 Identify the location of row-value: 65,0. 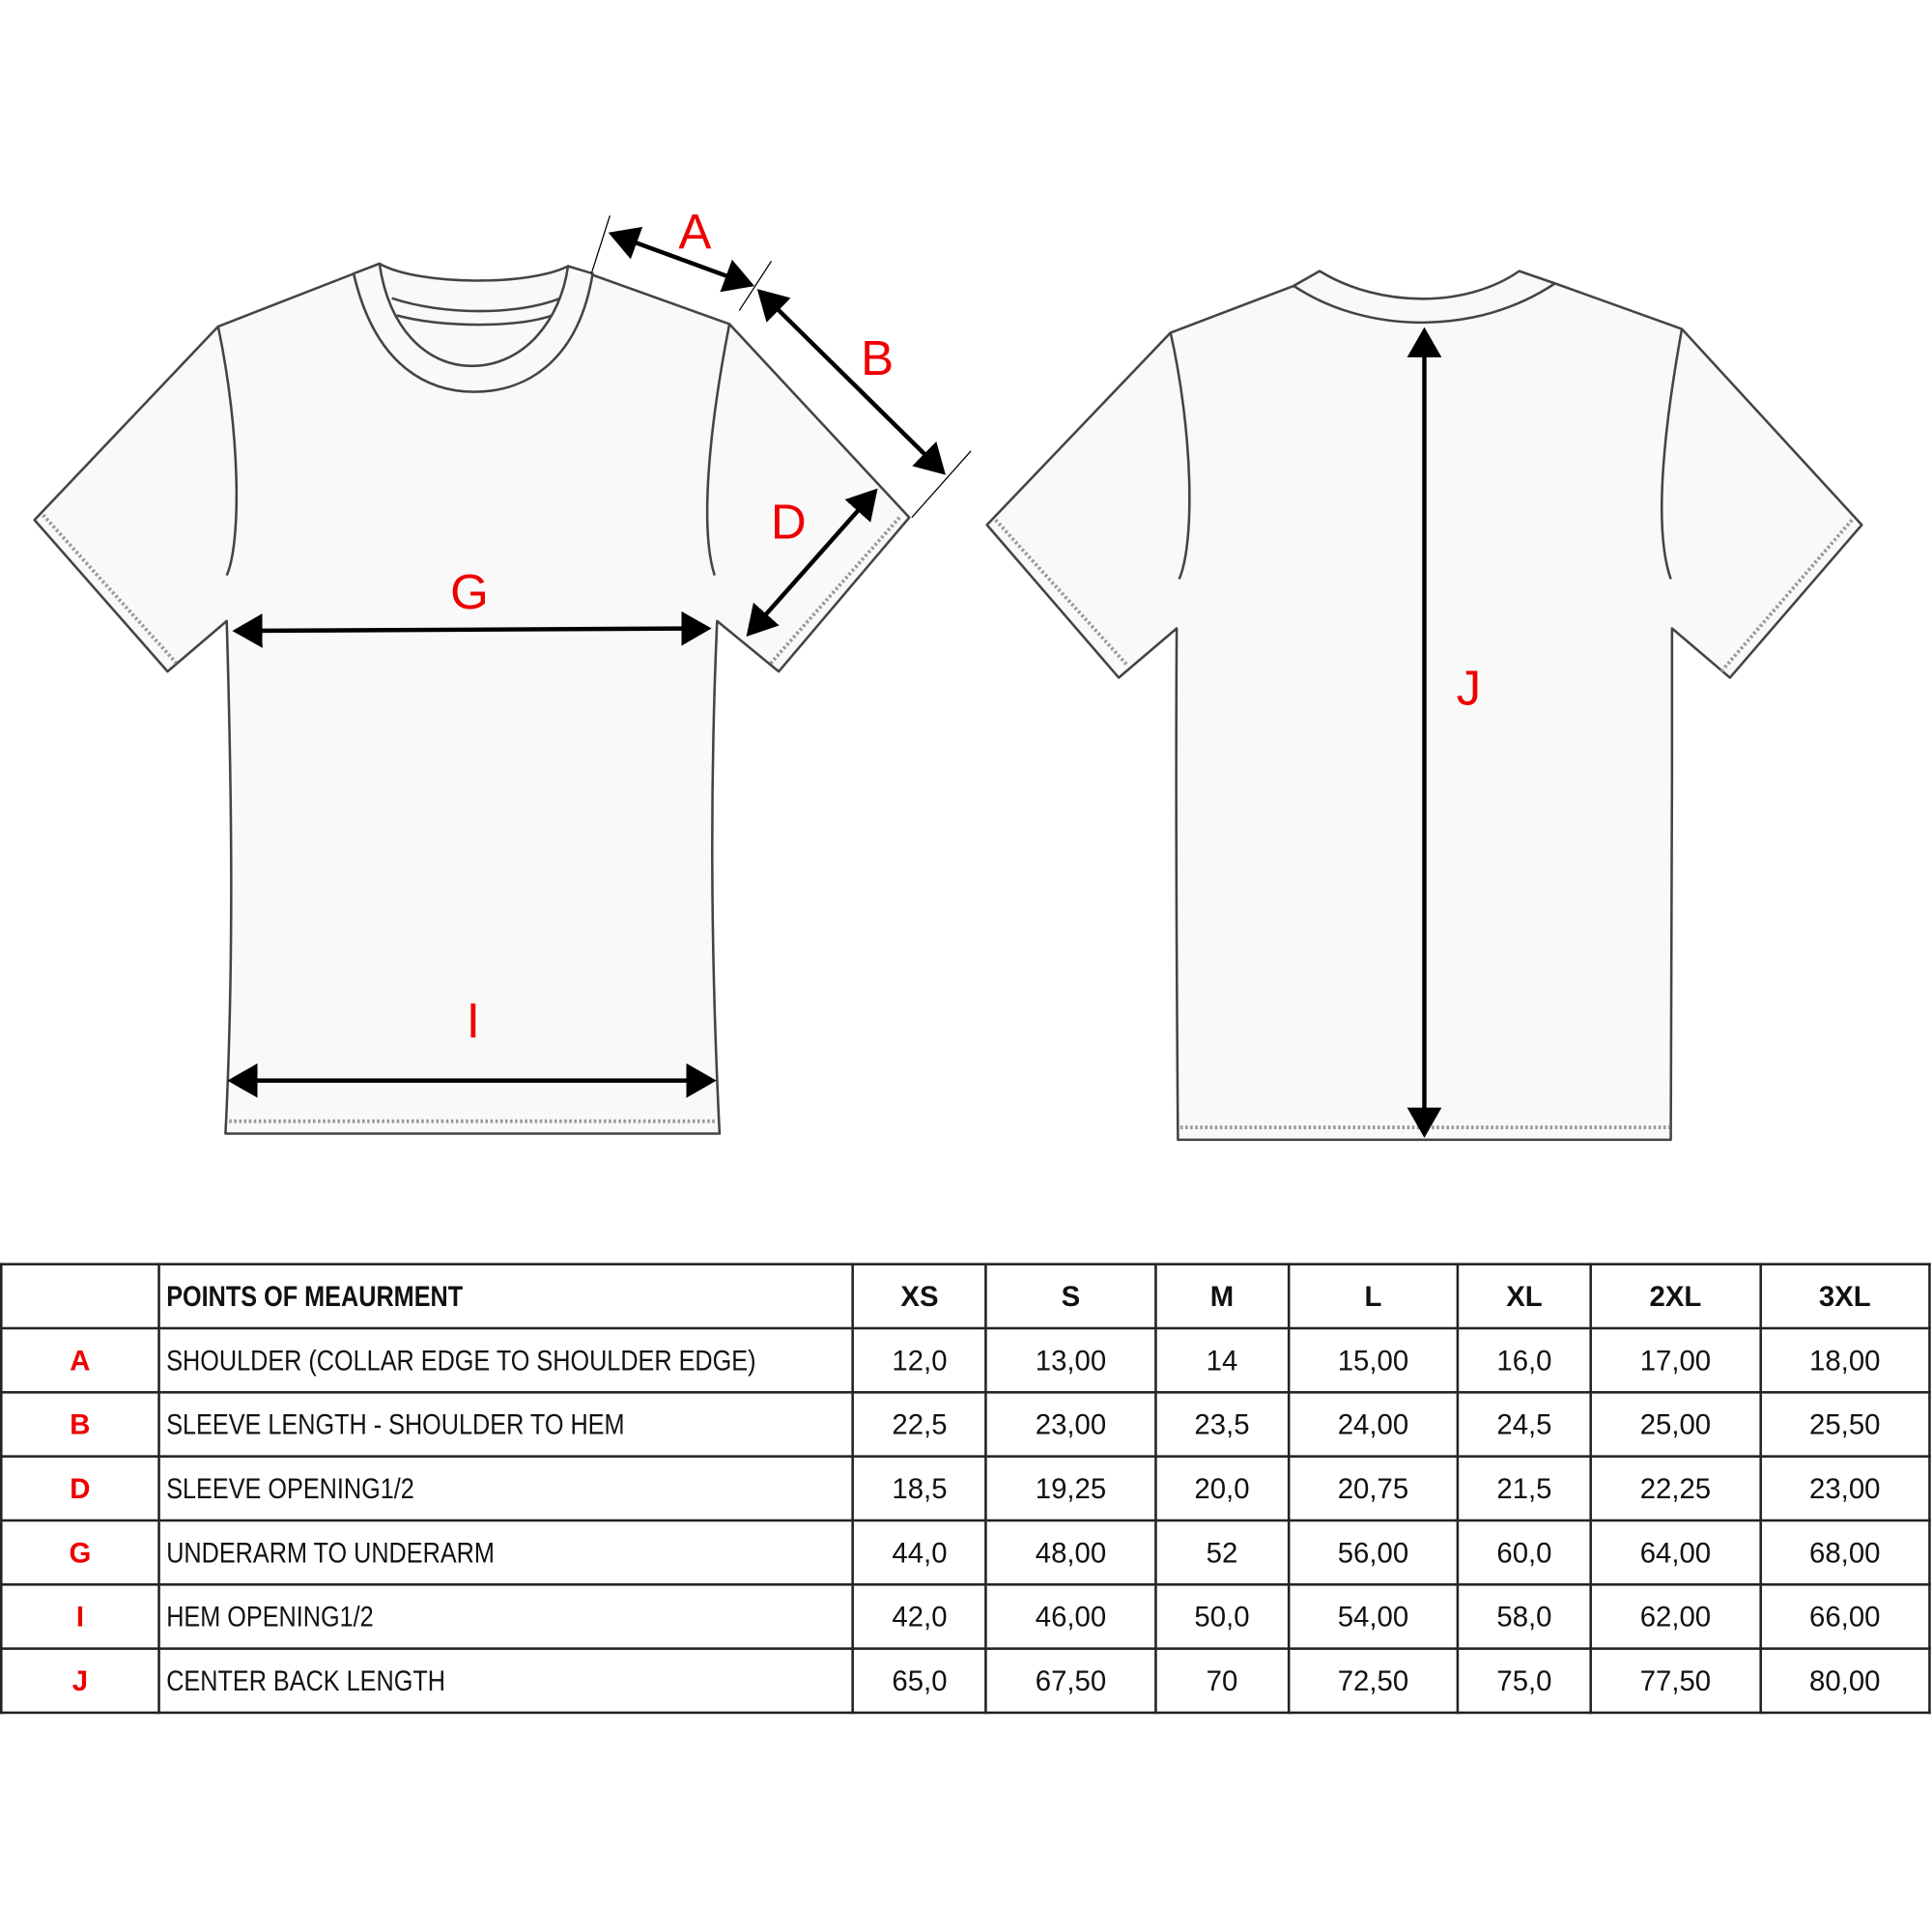
(919, 1681).